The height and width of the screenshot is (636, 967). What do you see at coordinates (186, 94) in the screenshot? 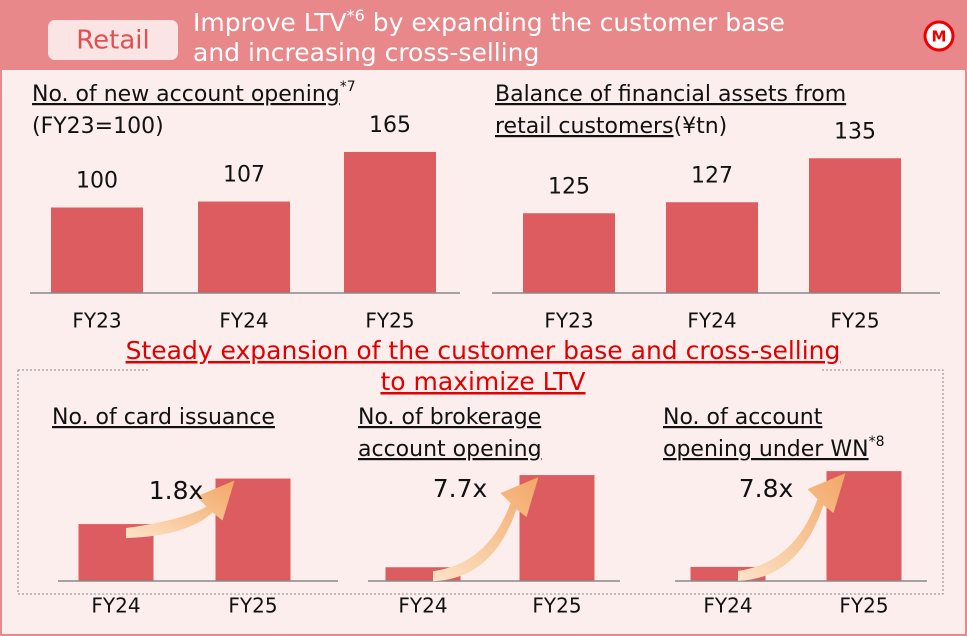
I see `chart-title-text: No. of new account opening` at bounding box center [186, 94].